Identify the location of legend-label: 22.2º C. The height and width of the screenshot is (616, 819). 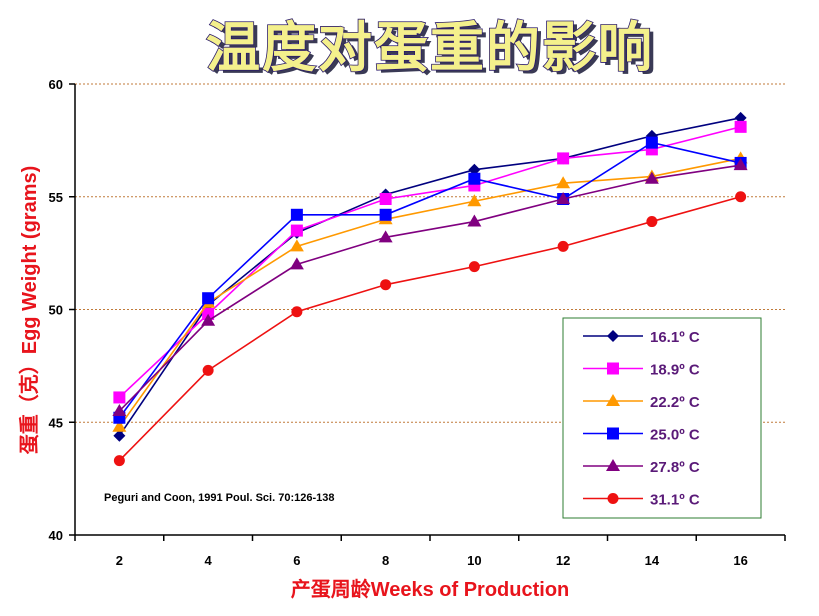
(675, 402).